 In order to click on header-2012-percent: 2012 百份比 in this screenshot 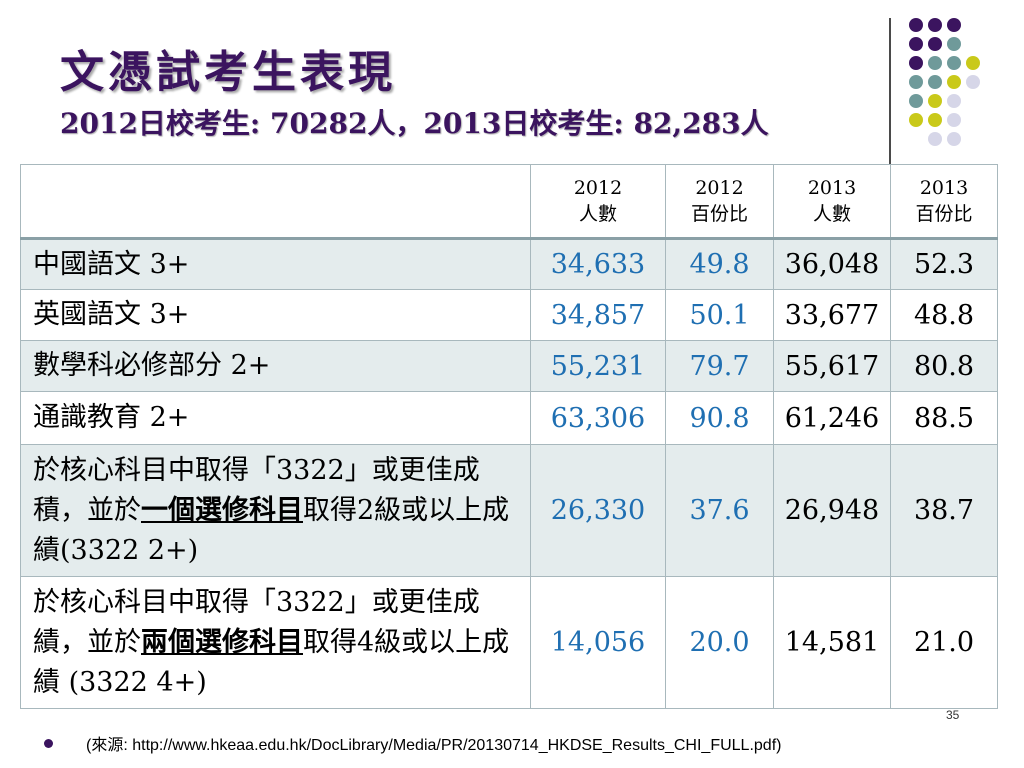, I will do `click(719, 202)`.